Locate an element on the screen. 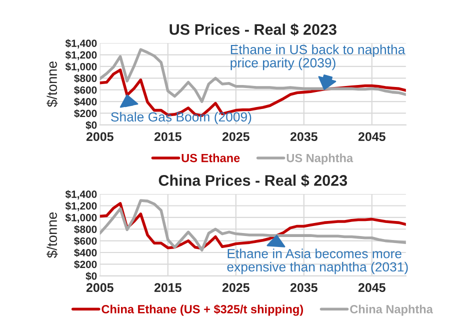 Image resolution: width=450 pixels, height=334 pixels. legend-label: US Naphtha is located at coordinates (320, 159).